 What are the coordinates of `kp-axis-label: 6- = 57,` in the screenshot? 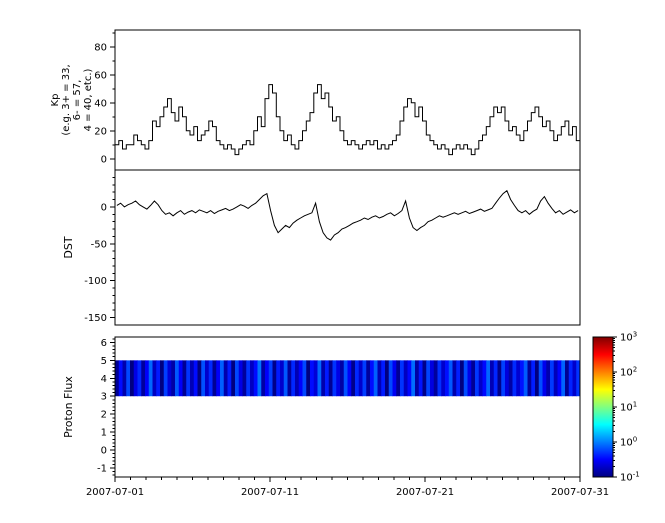 It's located at (77, 100).